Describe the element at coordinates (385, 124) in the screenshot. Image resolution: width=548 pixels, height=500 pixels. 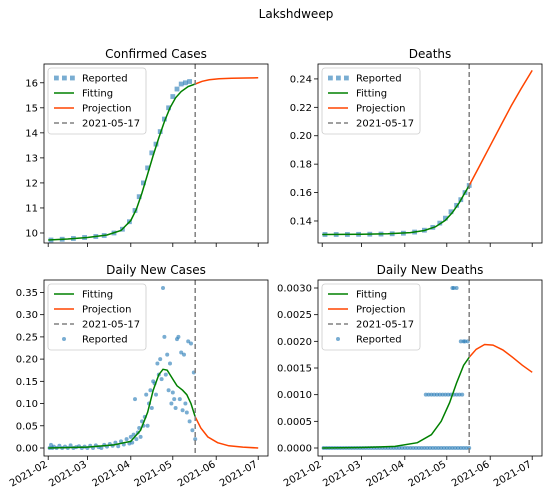
I see `legend-label: 2021-05-17` at that location.